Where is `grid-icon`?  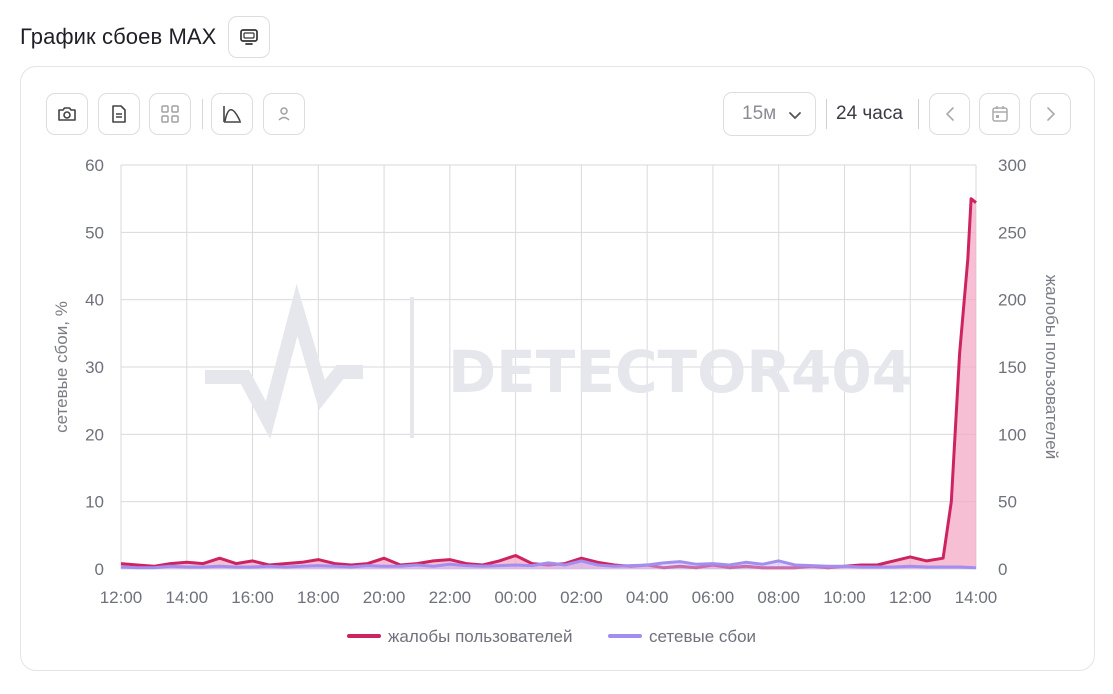
grid-icon is located at coordinates (170, 114).